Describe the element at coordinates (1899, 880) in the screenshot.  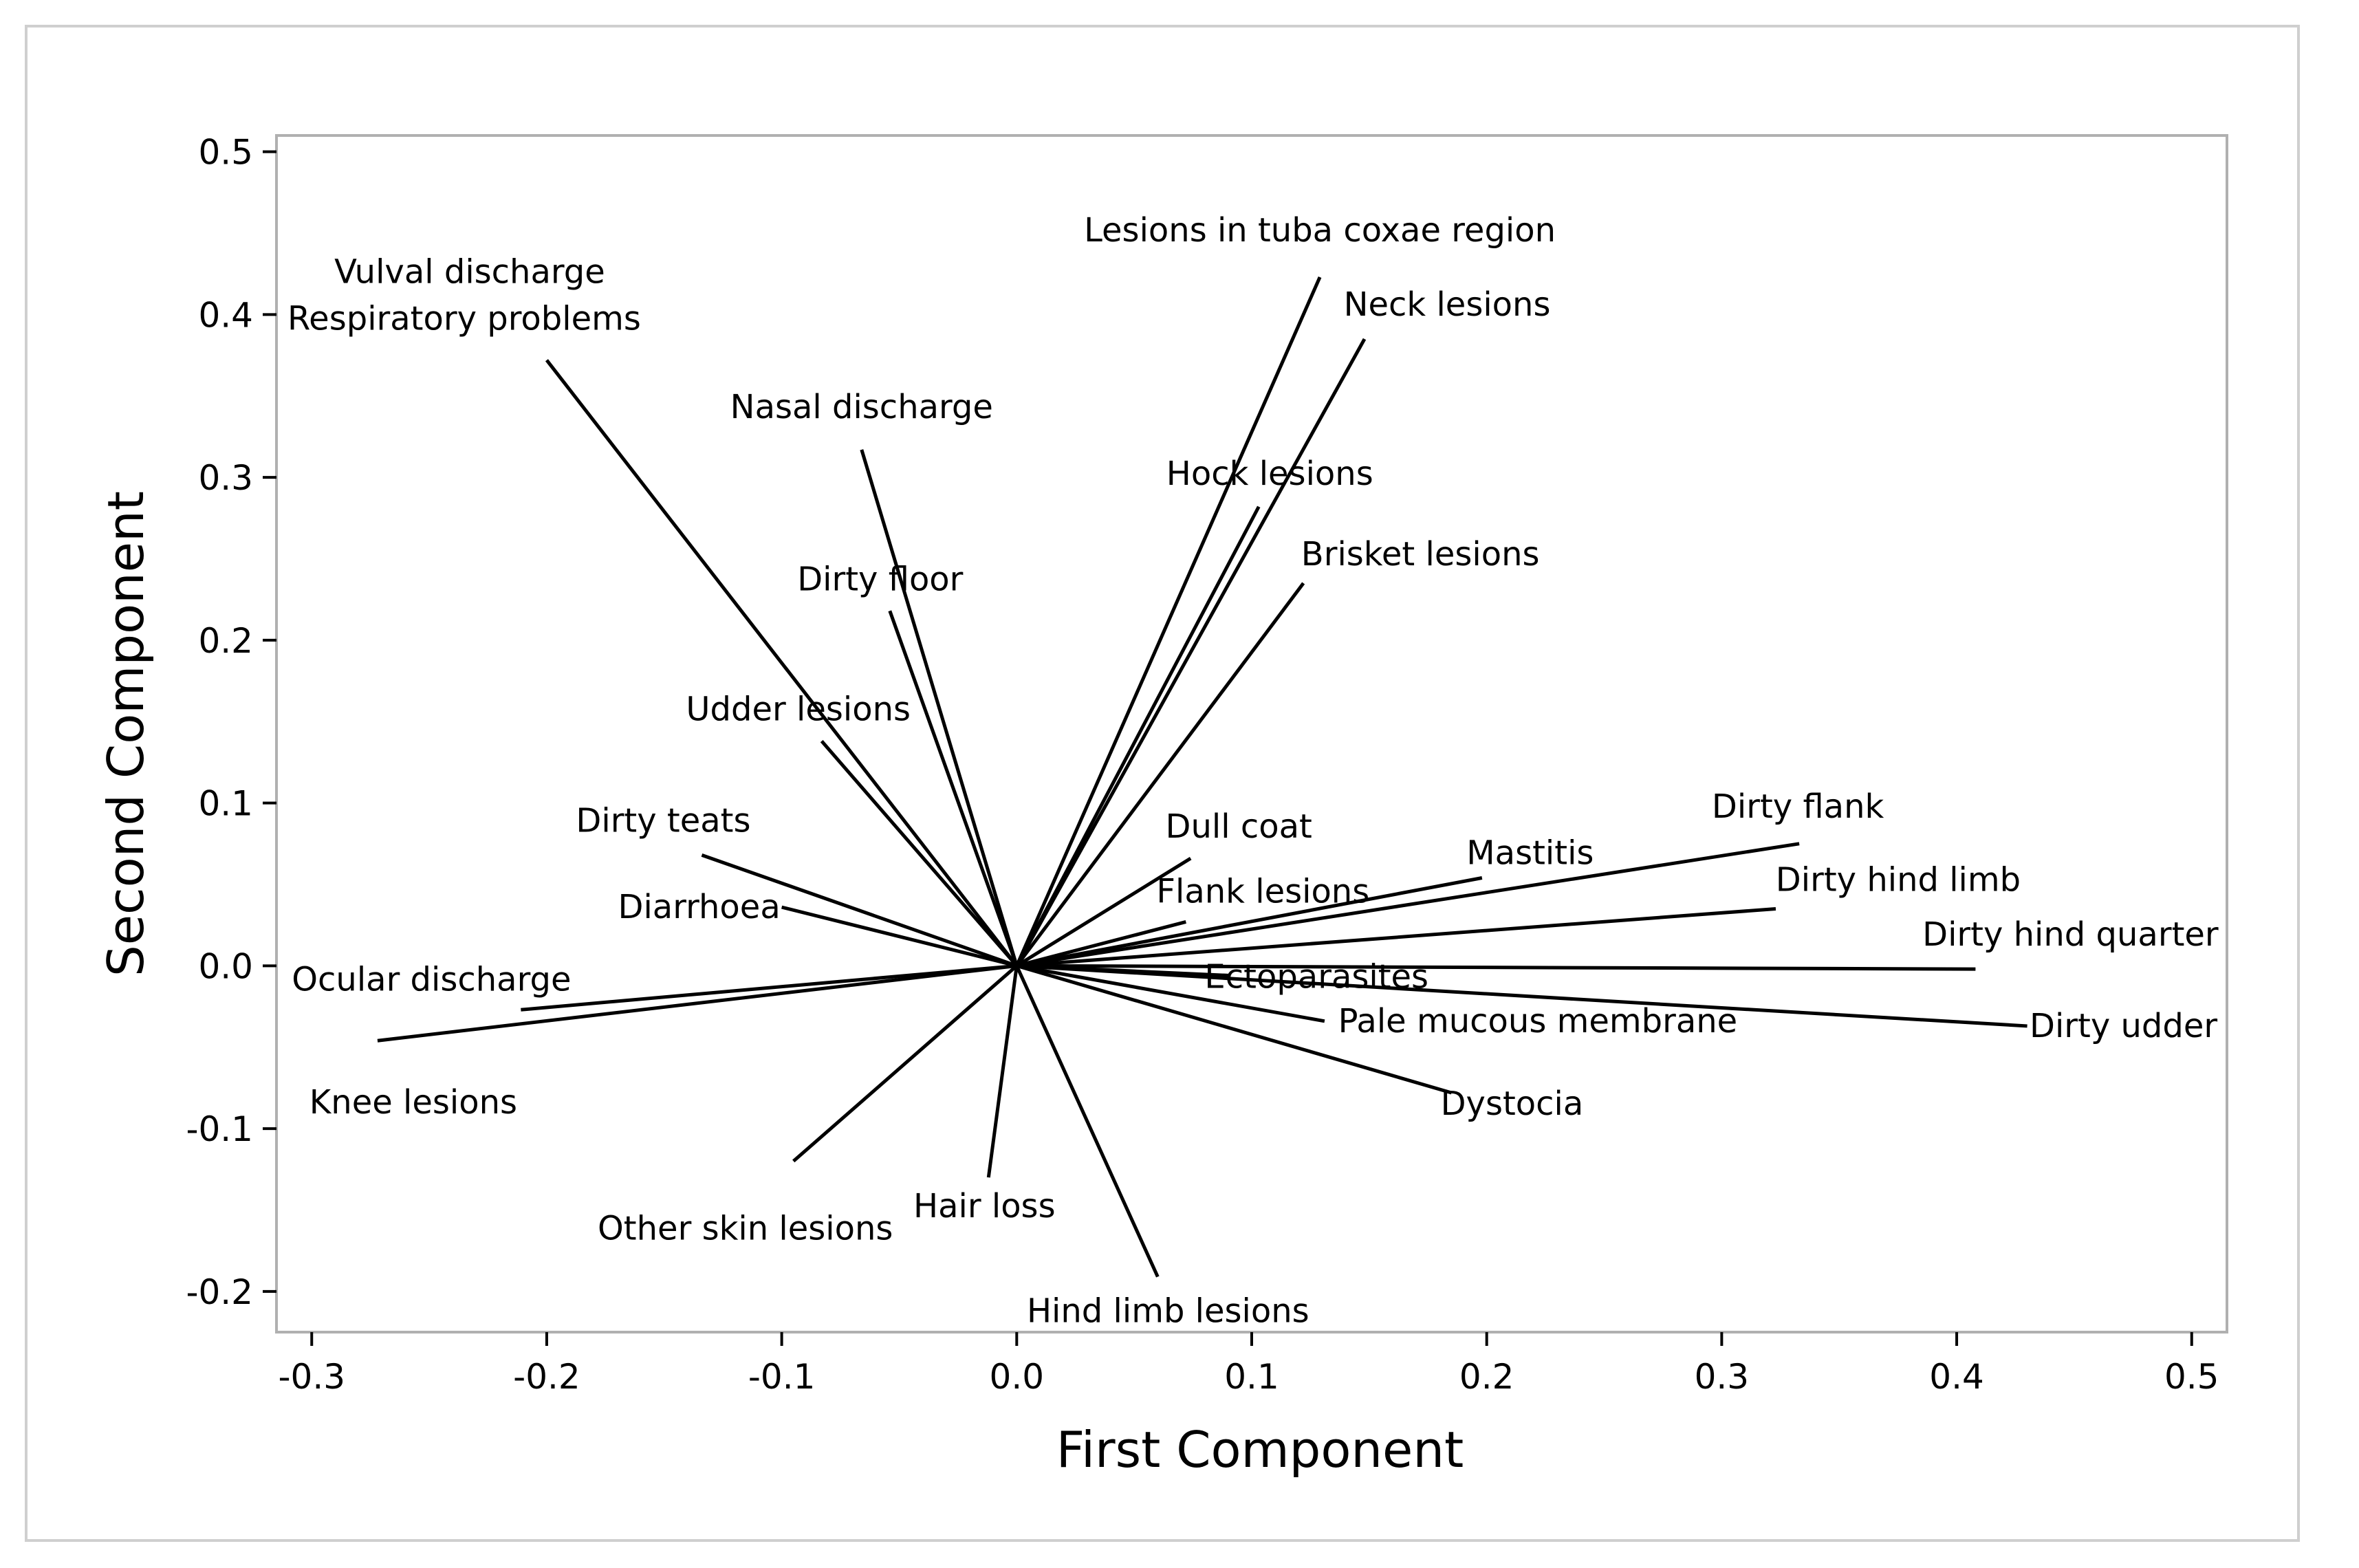
I see `vector-label: Dirty hind limb` at that location.